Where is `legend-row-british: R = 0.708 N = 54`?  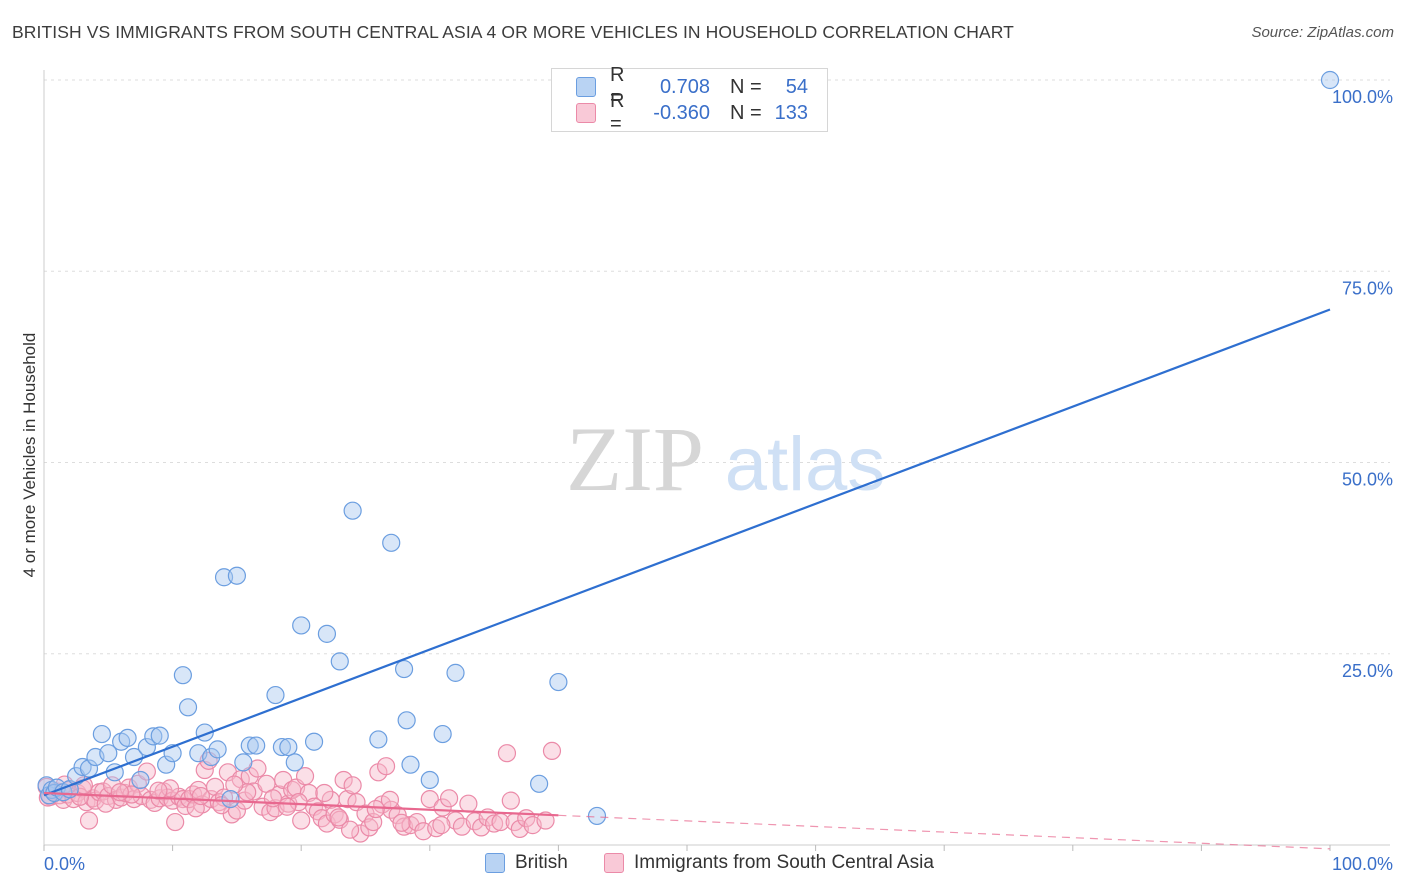
legend-row-british: R = 0.708 N = 54 is located at coordinates (692, 86).